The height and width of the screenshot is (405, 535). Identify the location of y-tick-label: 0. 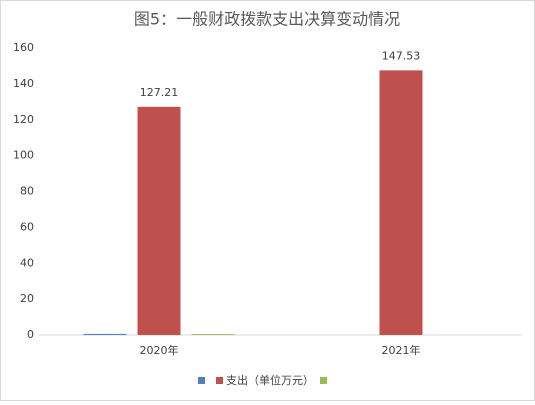
(30, 334).